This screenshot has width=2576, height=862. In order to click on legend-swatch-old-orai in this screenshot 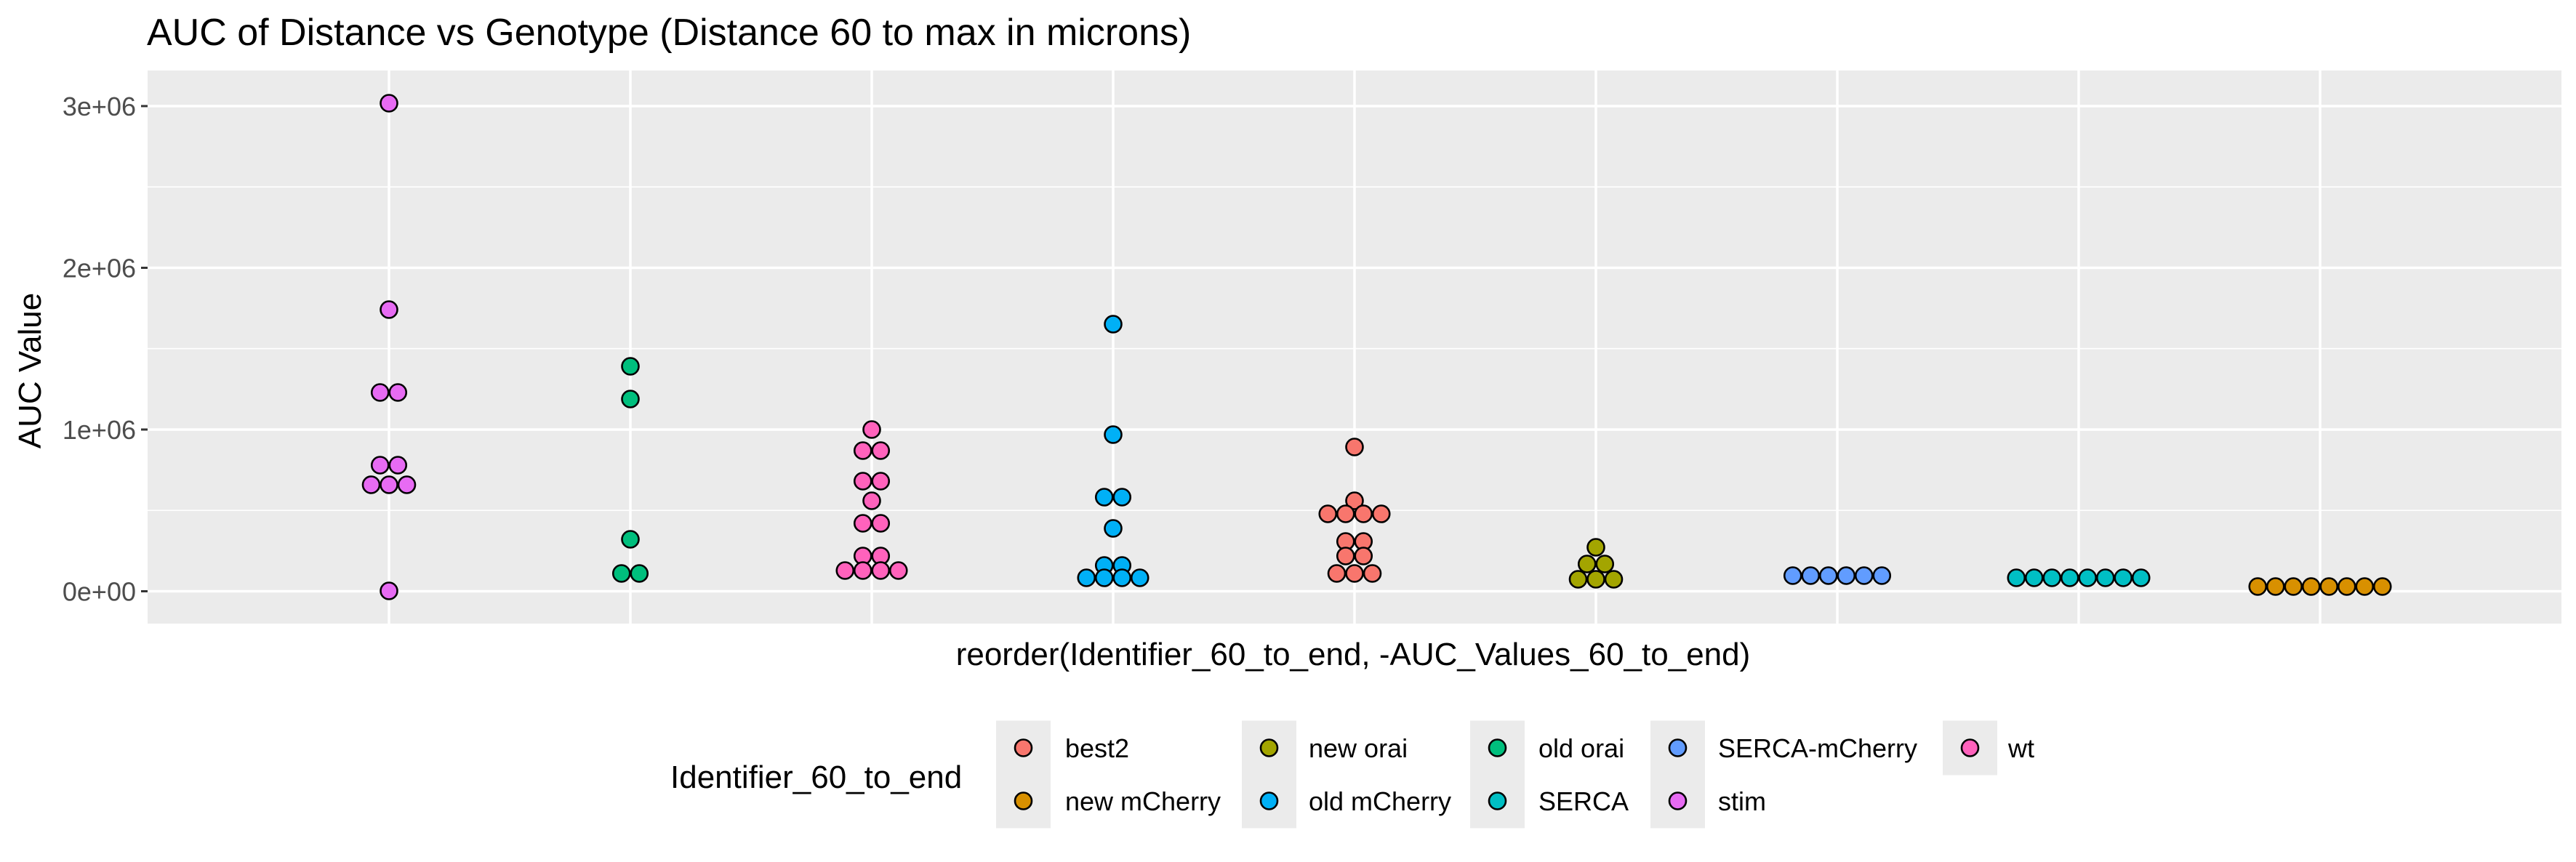, I will do `click(1497, 747)`.